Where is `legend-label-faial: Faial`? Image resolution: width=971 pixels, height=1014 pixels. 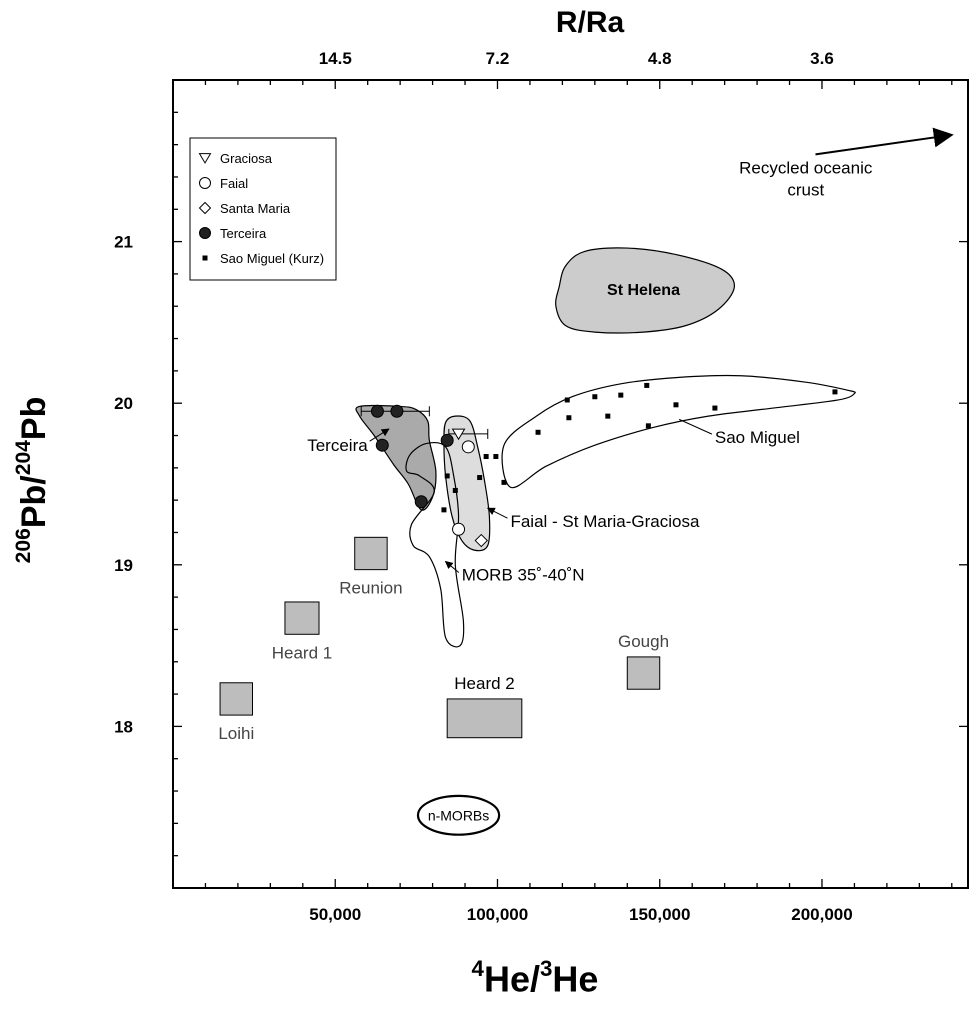
legend-label-faial: Faial is located at coordinates (234, 183).